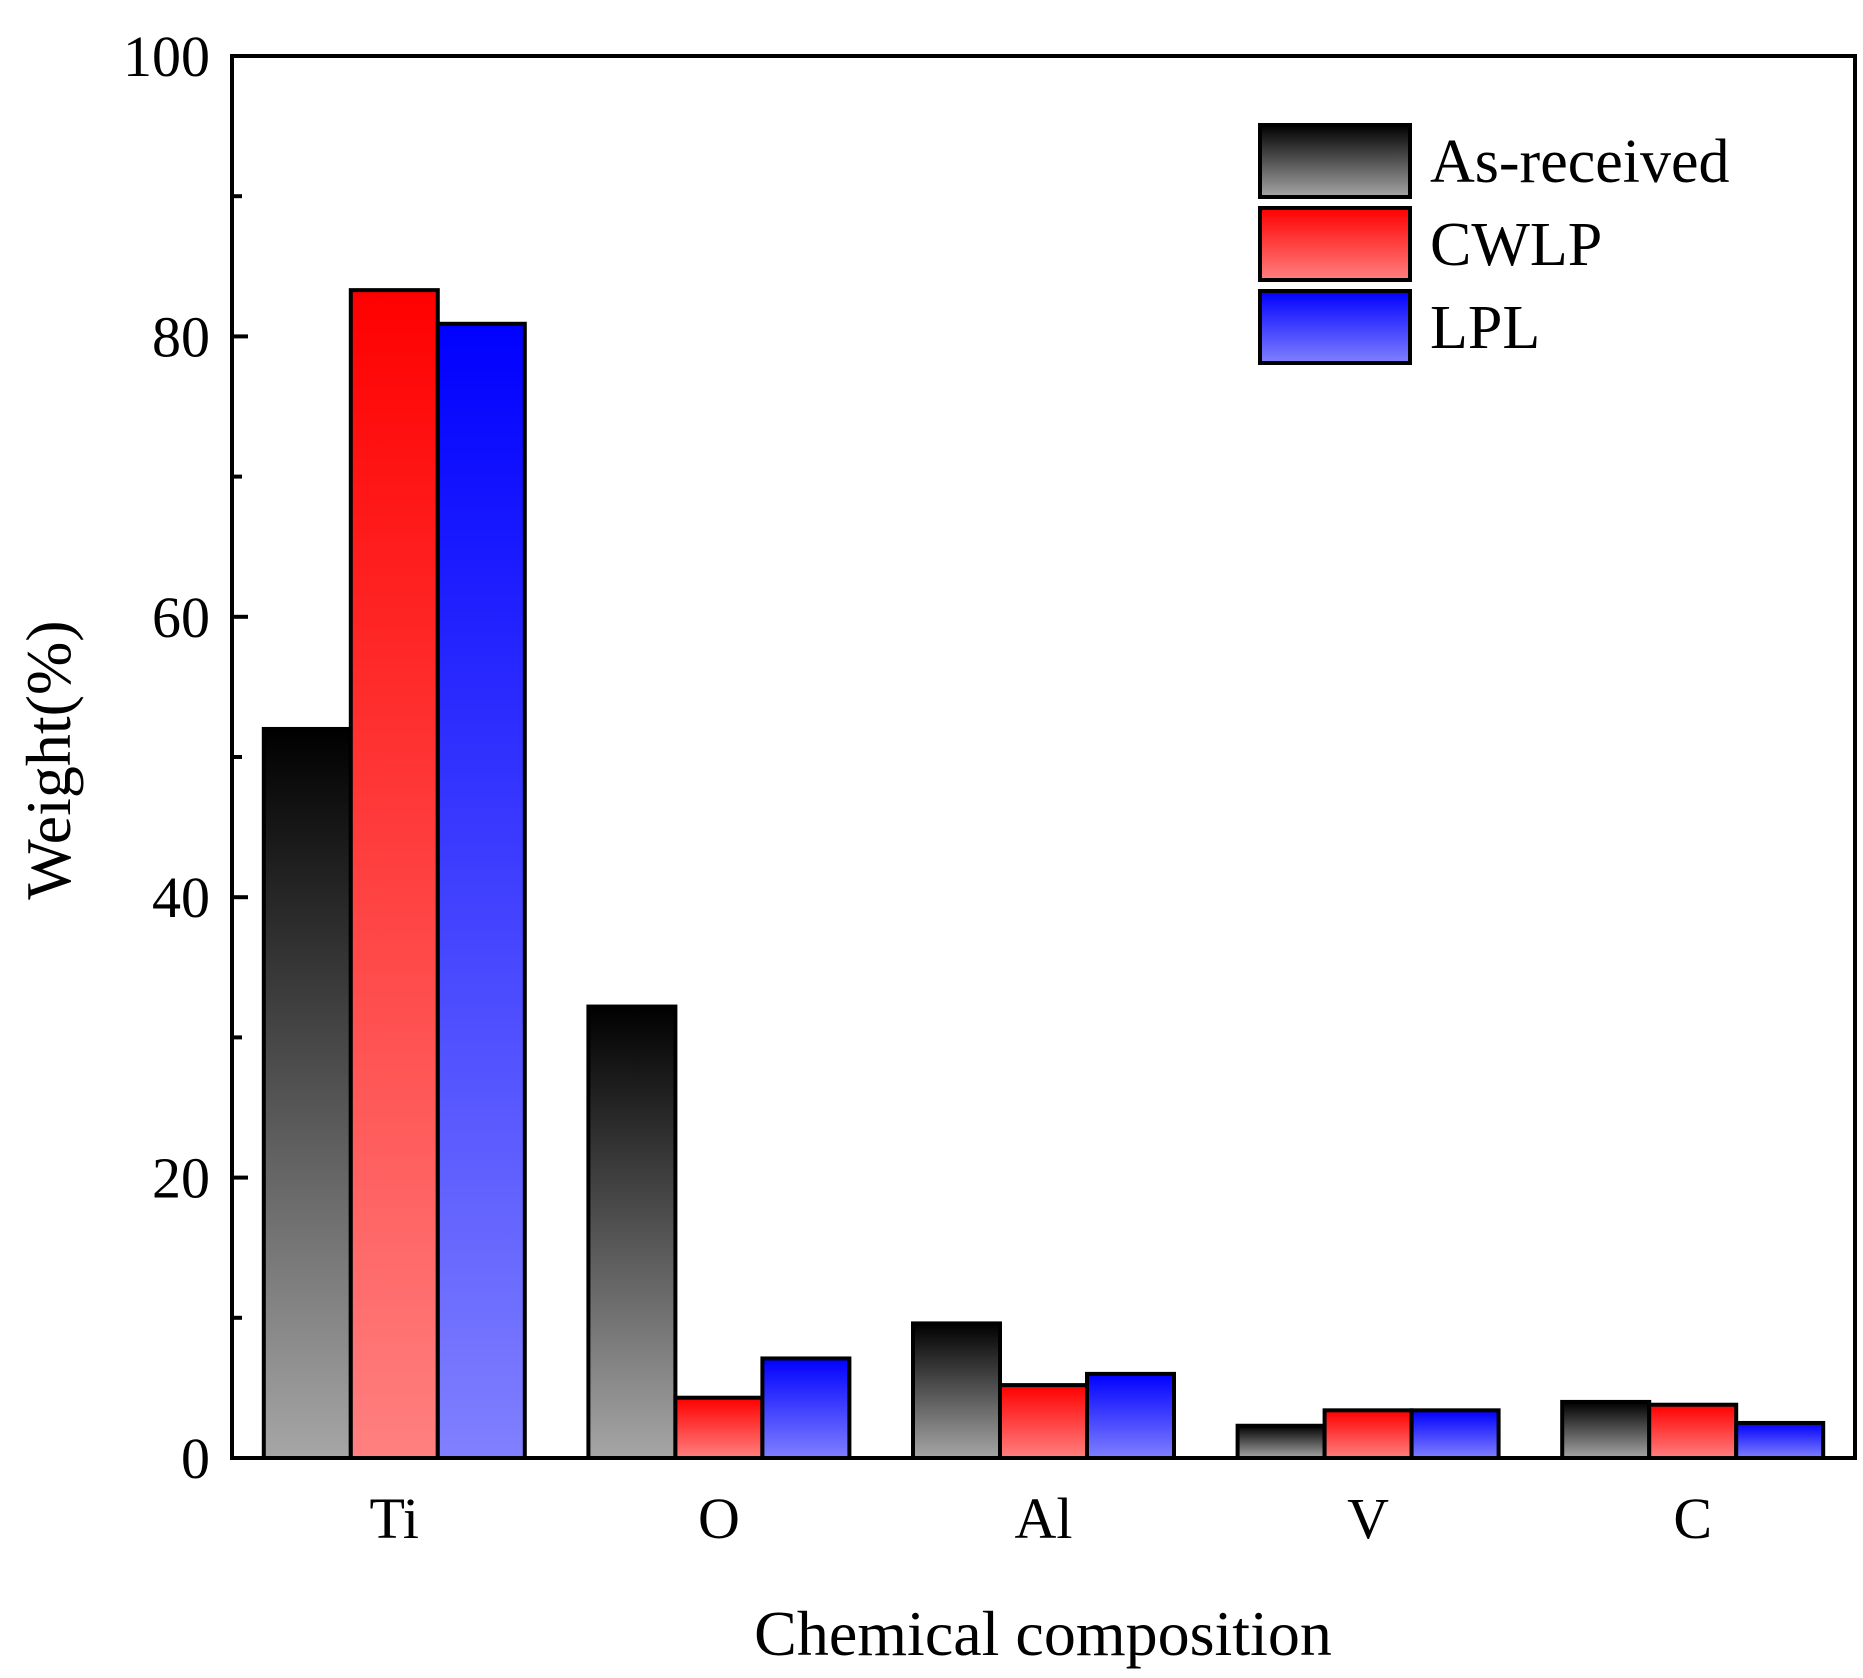  I want to click on legend-label-as-received: As-received, so click(1580, 162).